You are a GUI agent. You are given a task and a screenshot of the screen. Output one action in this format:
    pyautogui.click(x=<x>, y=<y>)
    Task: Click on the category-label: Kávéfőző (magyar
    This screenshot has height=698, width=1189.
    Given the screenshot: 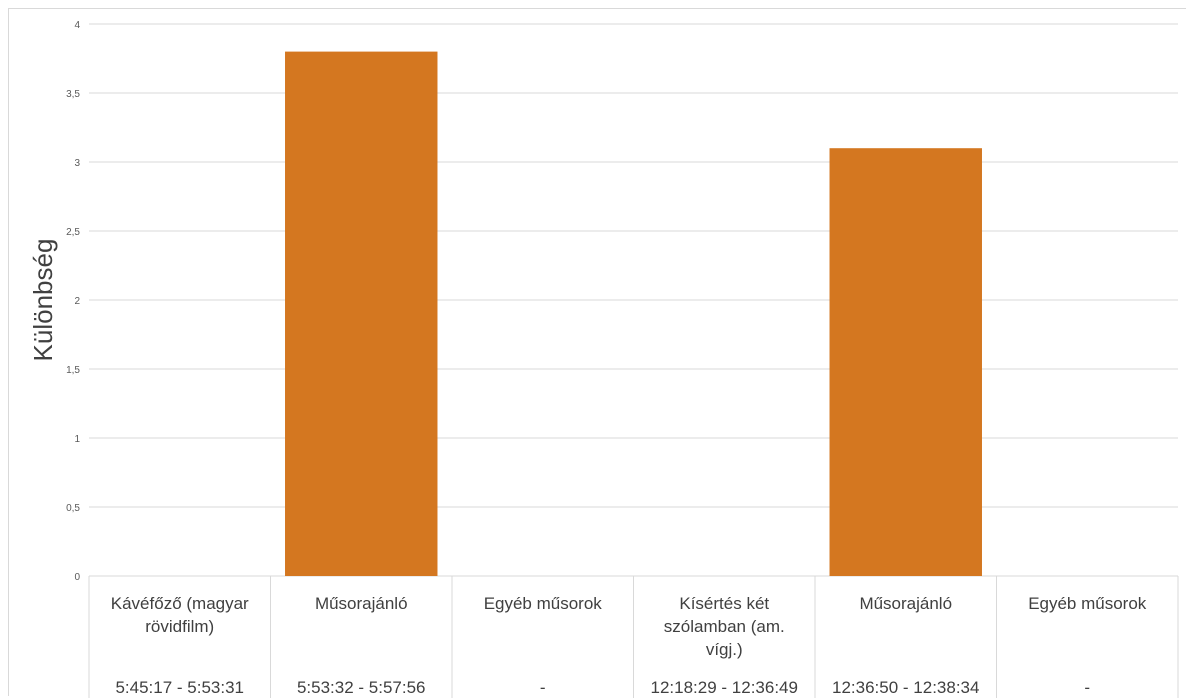 What is the action you would take?
    pyautogui.click(x=180, y=603)
    